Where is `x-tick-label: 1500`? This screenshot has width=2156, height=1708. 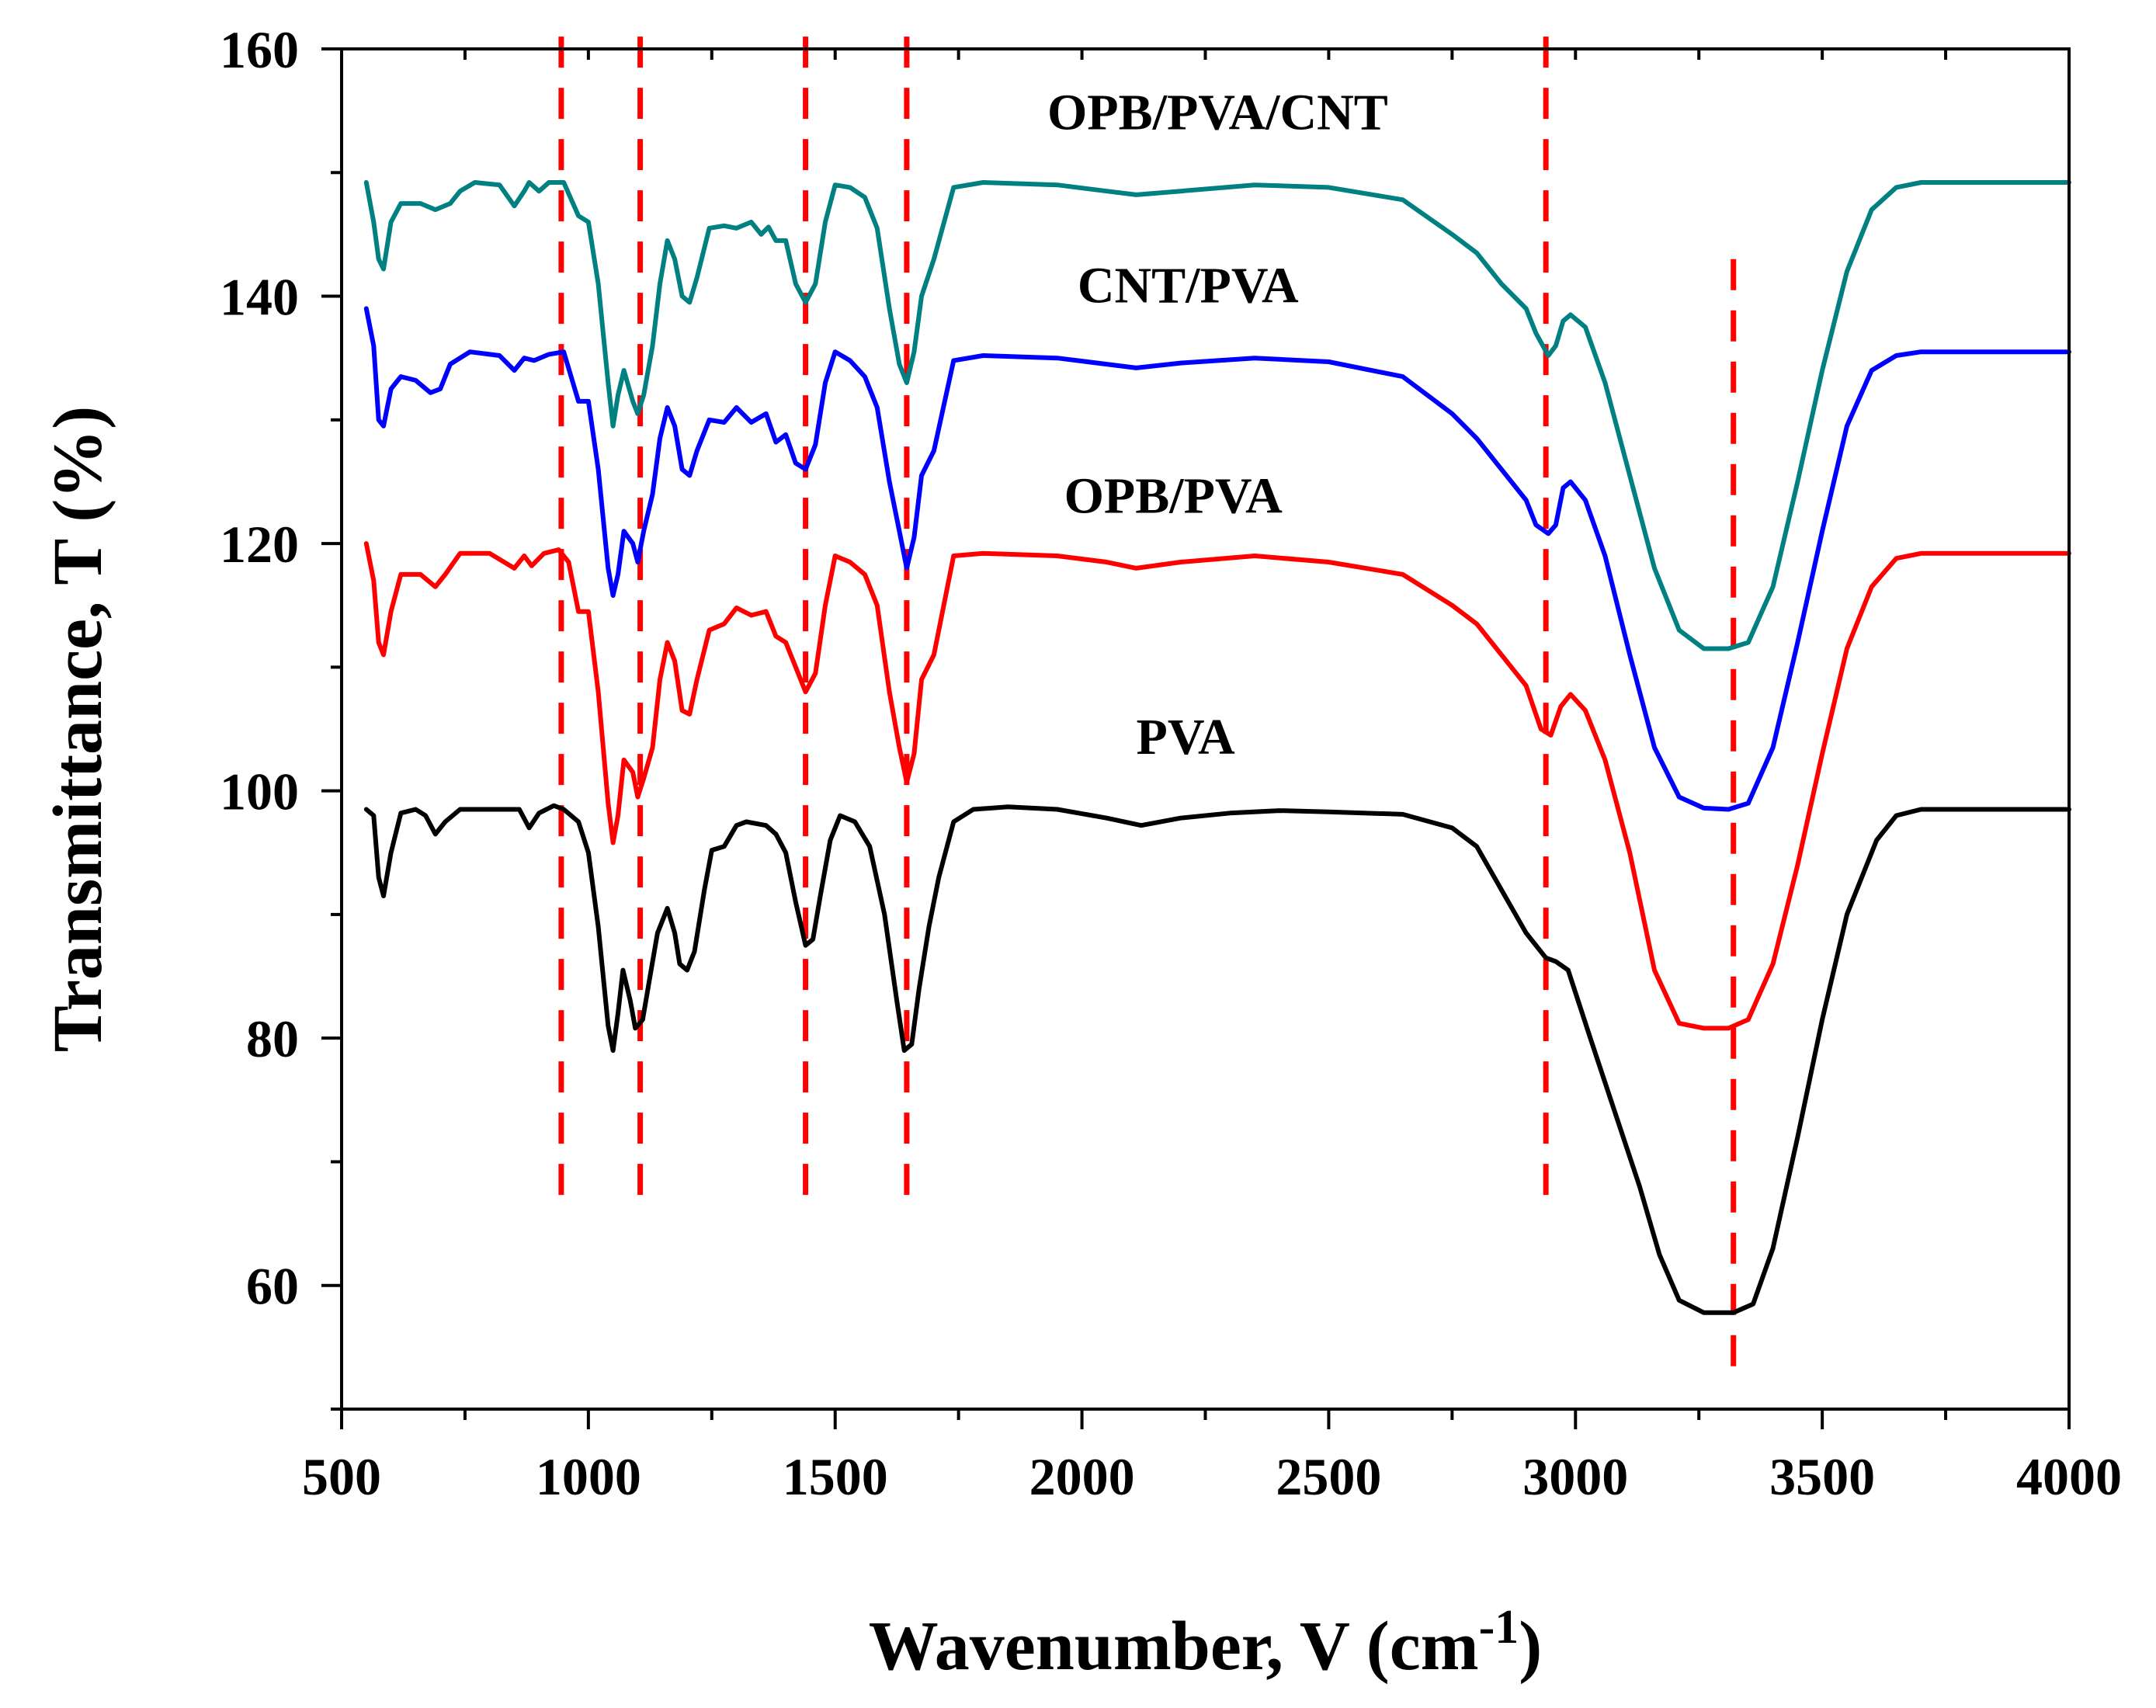
x-tick-label: 1500 is located at coordinates (836, 1477).